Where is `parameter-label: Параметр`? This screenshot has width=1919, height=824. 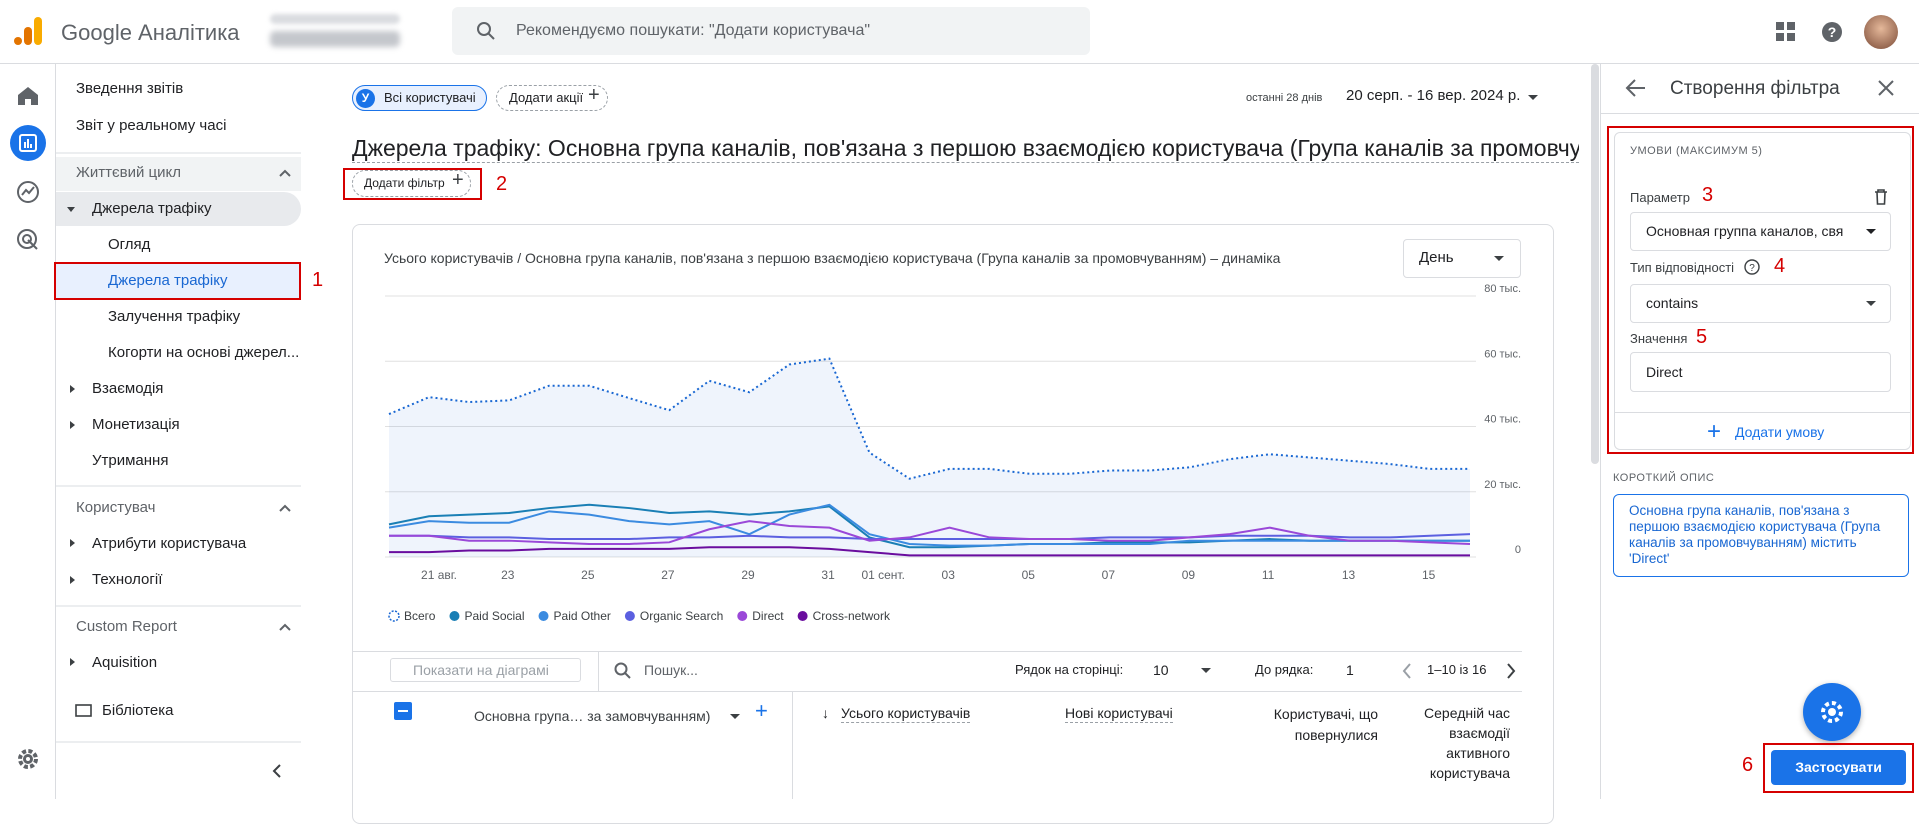
parameter-label: Параметр is located at coordinates (1660, 197).